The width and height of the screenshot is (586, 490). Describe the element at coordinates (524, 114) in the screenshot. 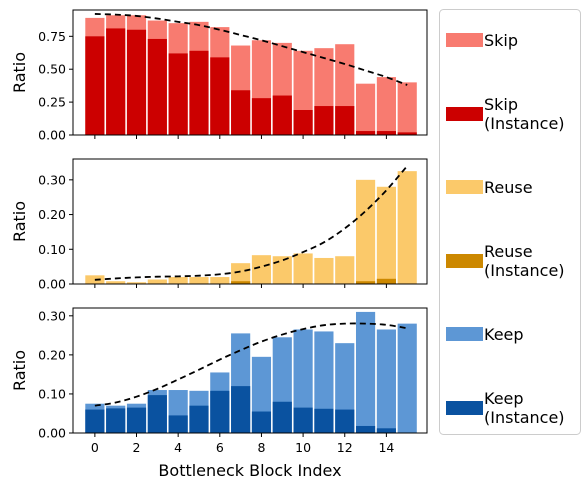

I see `legend-label-1: Skip (Instance)` at that location.